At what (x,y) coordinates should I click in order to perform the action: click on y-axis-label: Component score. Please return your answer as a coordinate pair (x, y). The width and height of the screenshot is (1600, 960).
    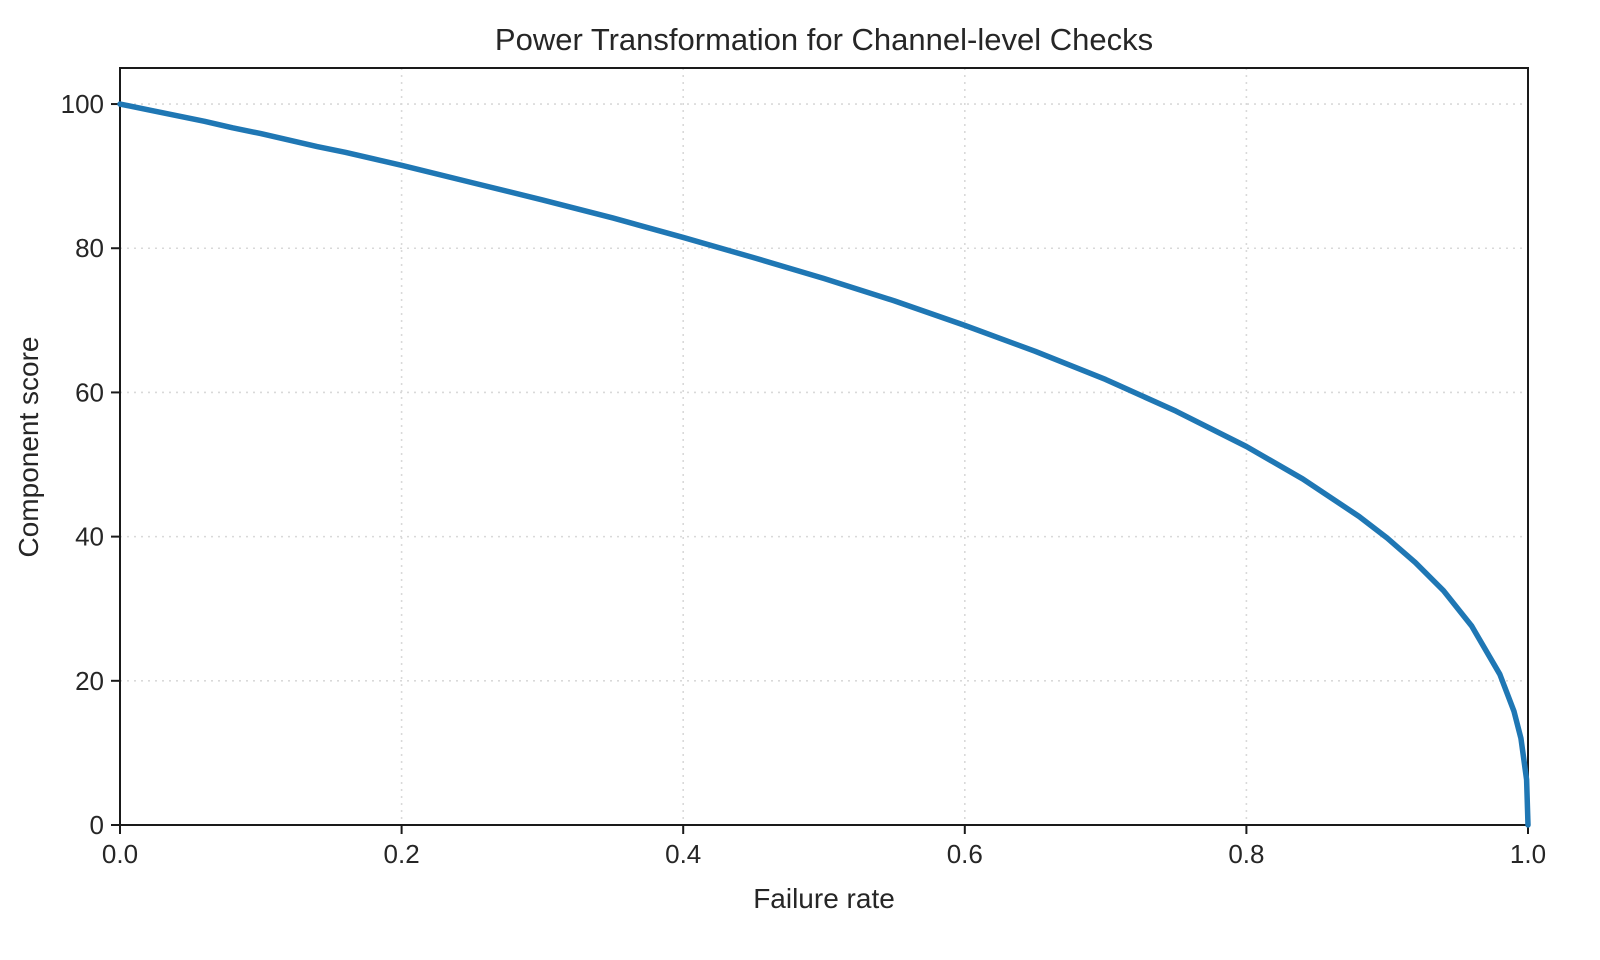
    Looking at the image, I should click on (28, 446).